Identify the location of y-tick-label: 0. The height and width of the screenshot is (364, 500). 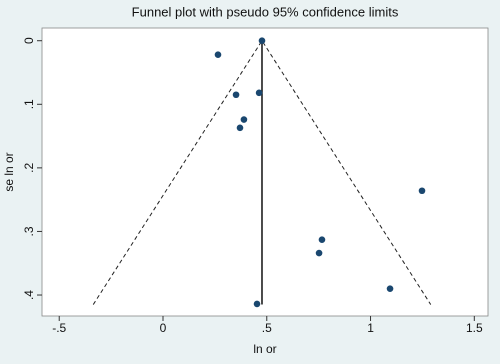
(29, 40).